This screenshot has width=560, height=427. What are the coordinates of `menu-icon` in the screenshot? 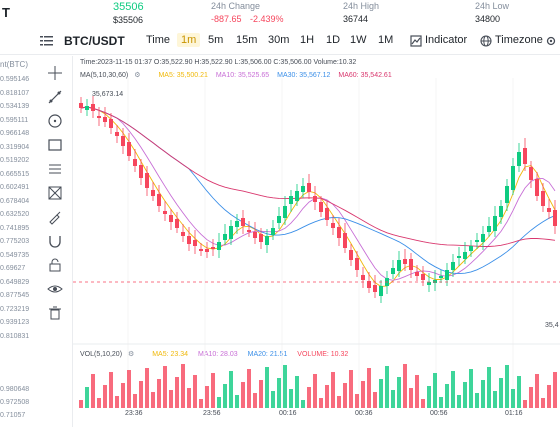 It's located at (46, 42).